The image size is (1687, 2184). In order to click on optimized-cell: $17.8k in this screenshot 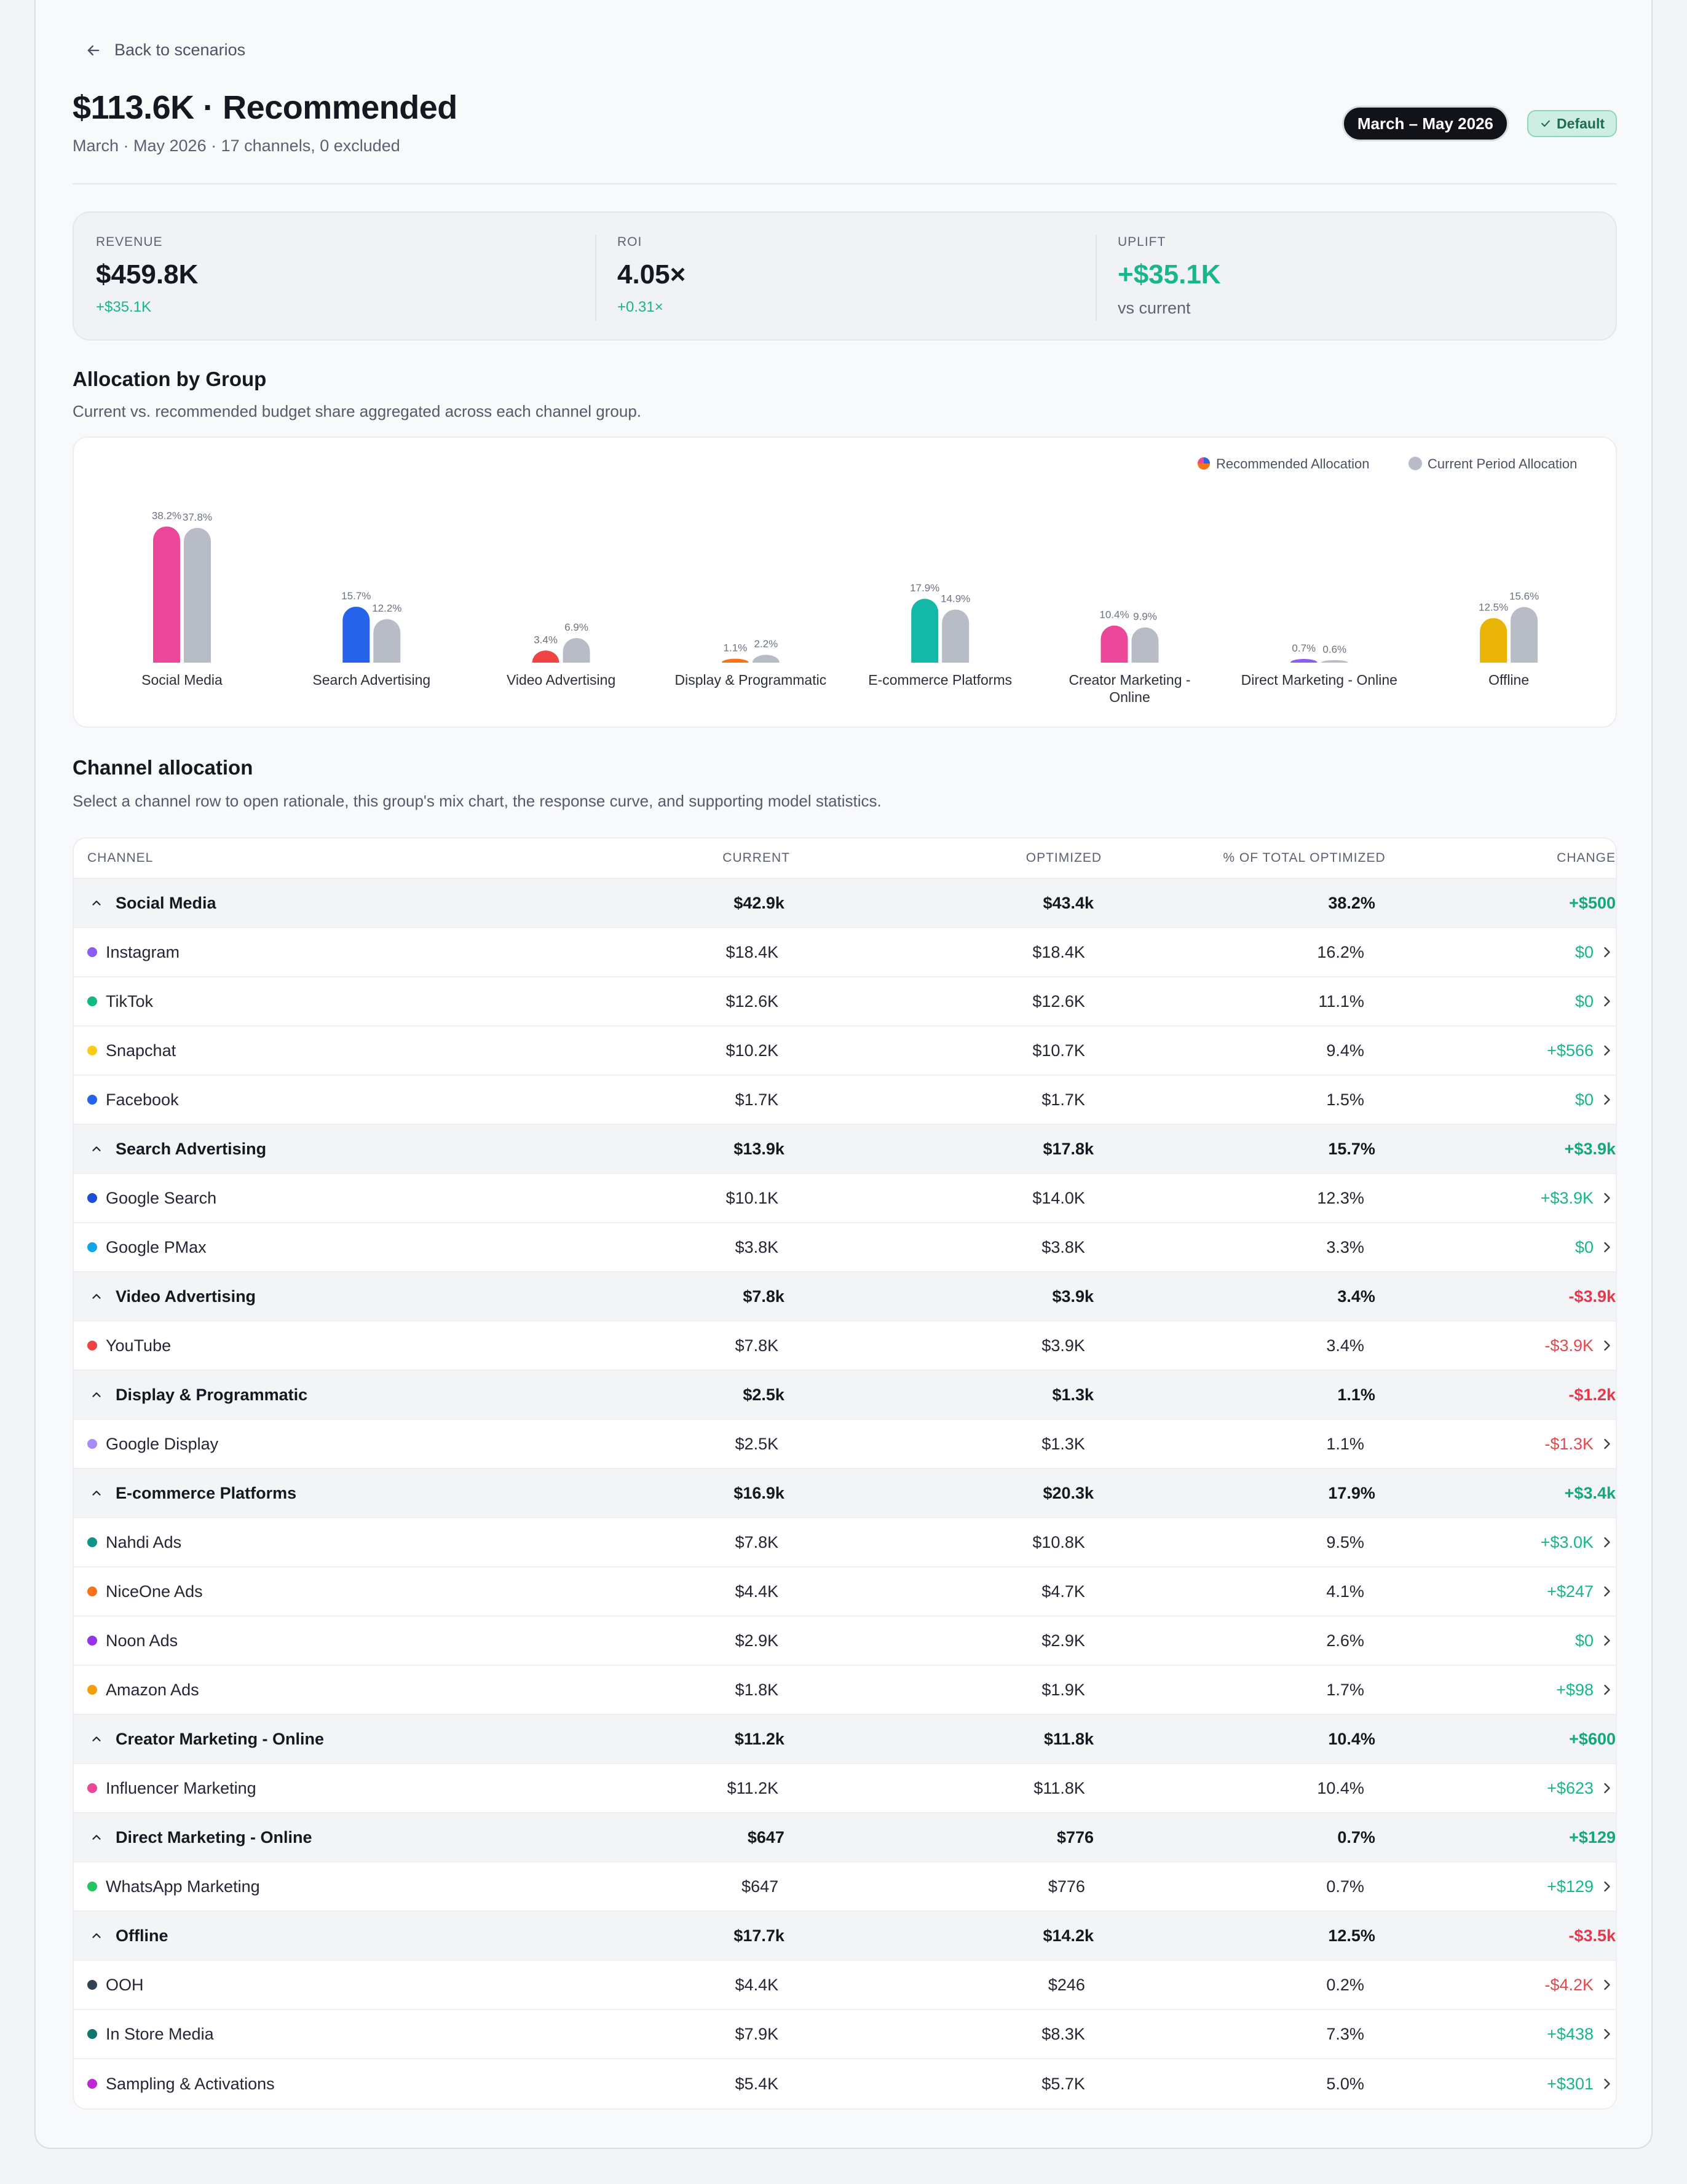, I will do `click(1068, 1148)`.